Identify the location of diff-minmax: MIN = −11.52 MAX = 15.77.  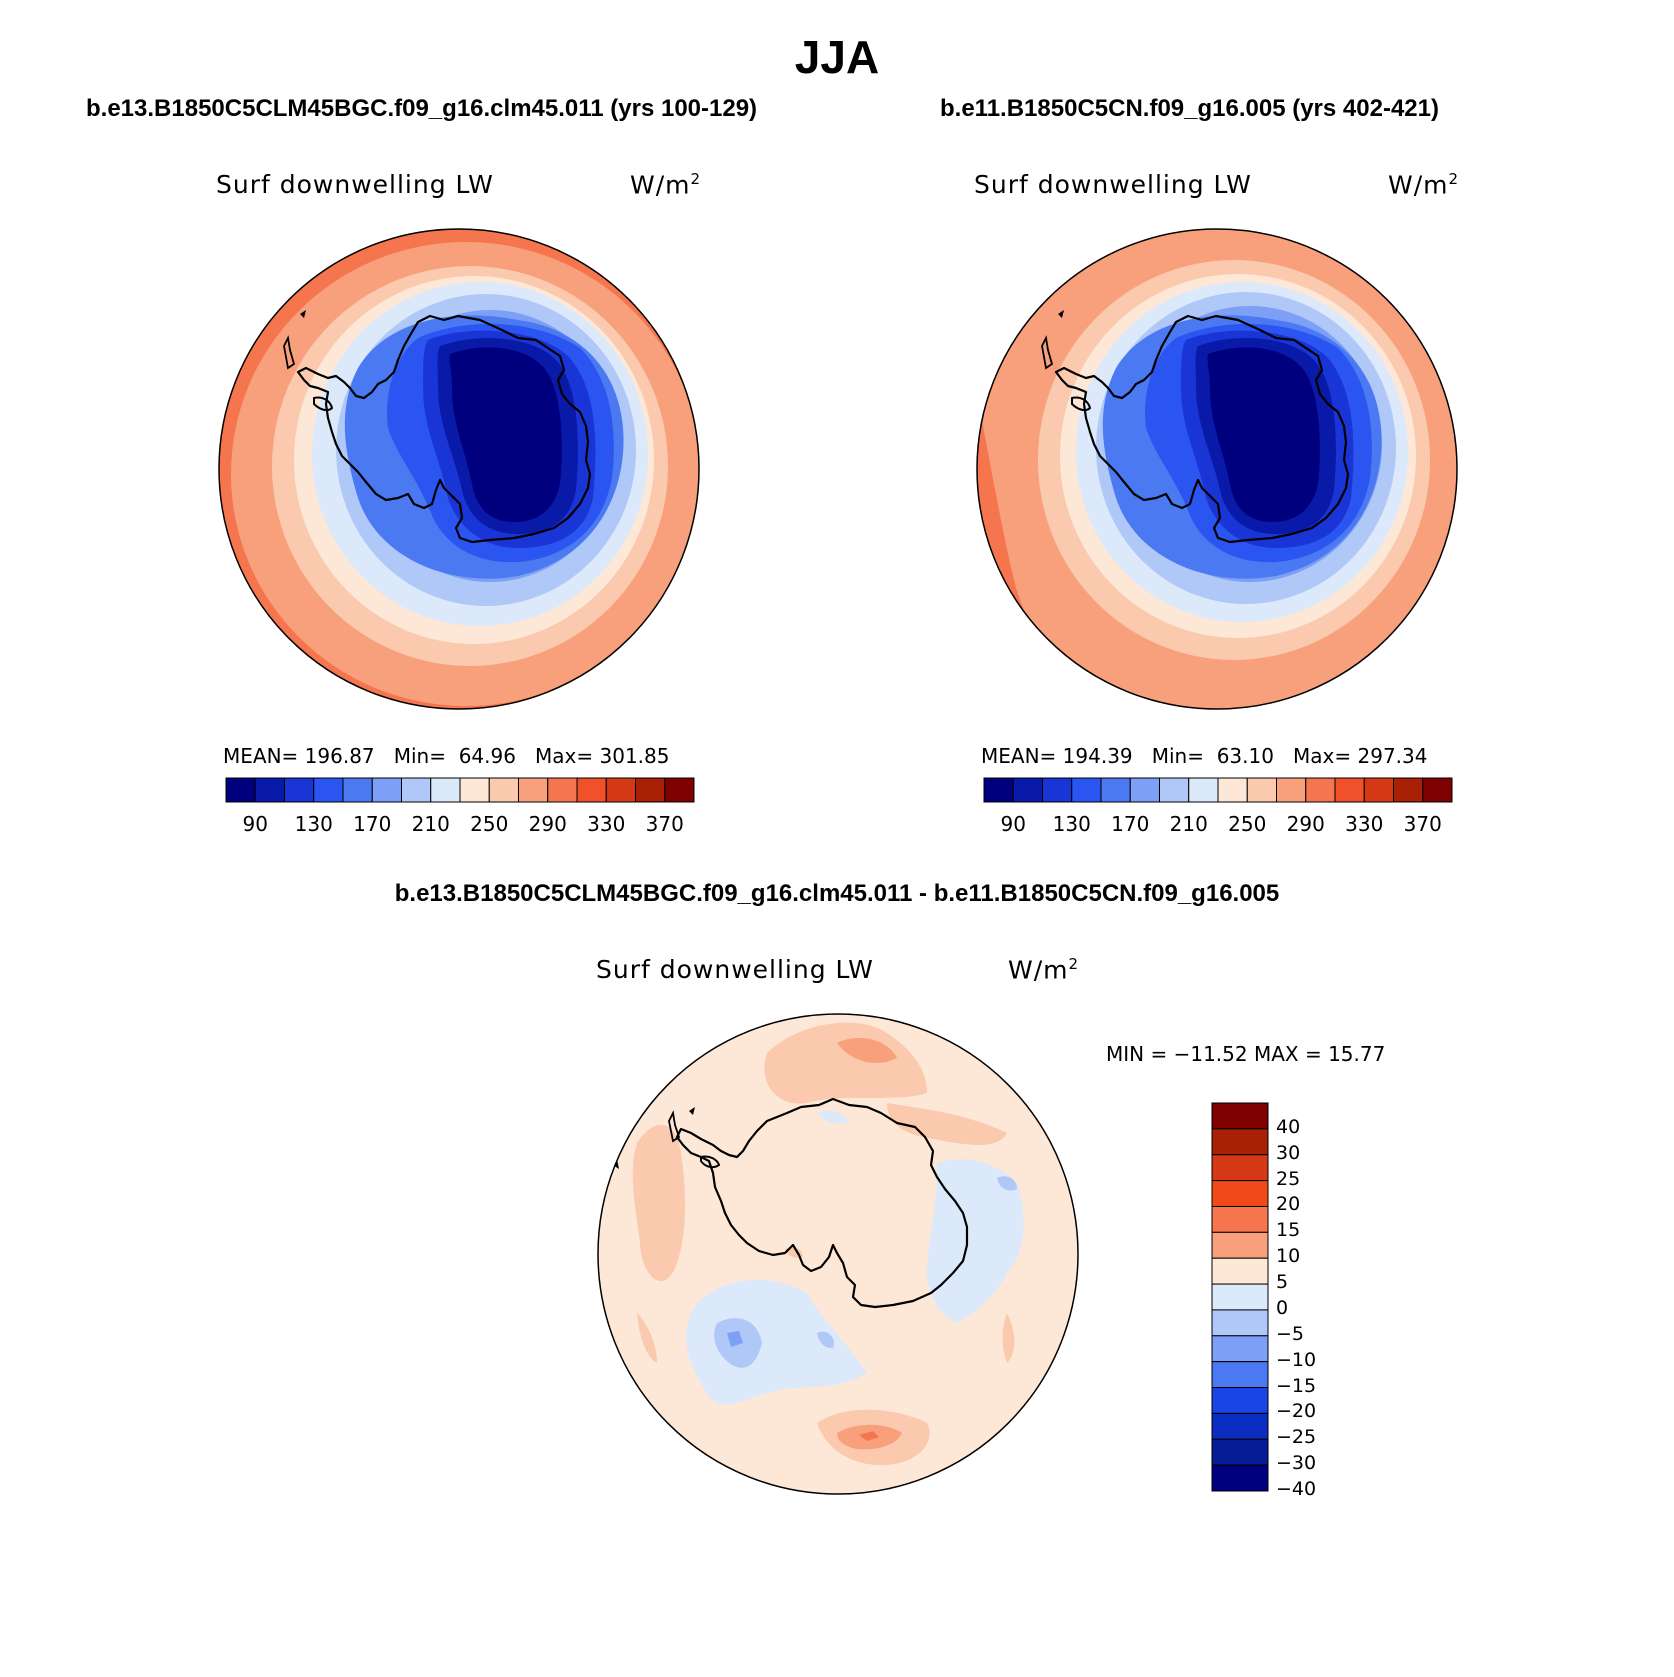
(1246, 1054).